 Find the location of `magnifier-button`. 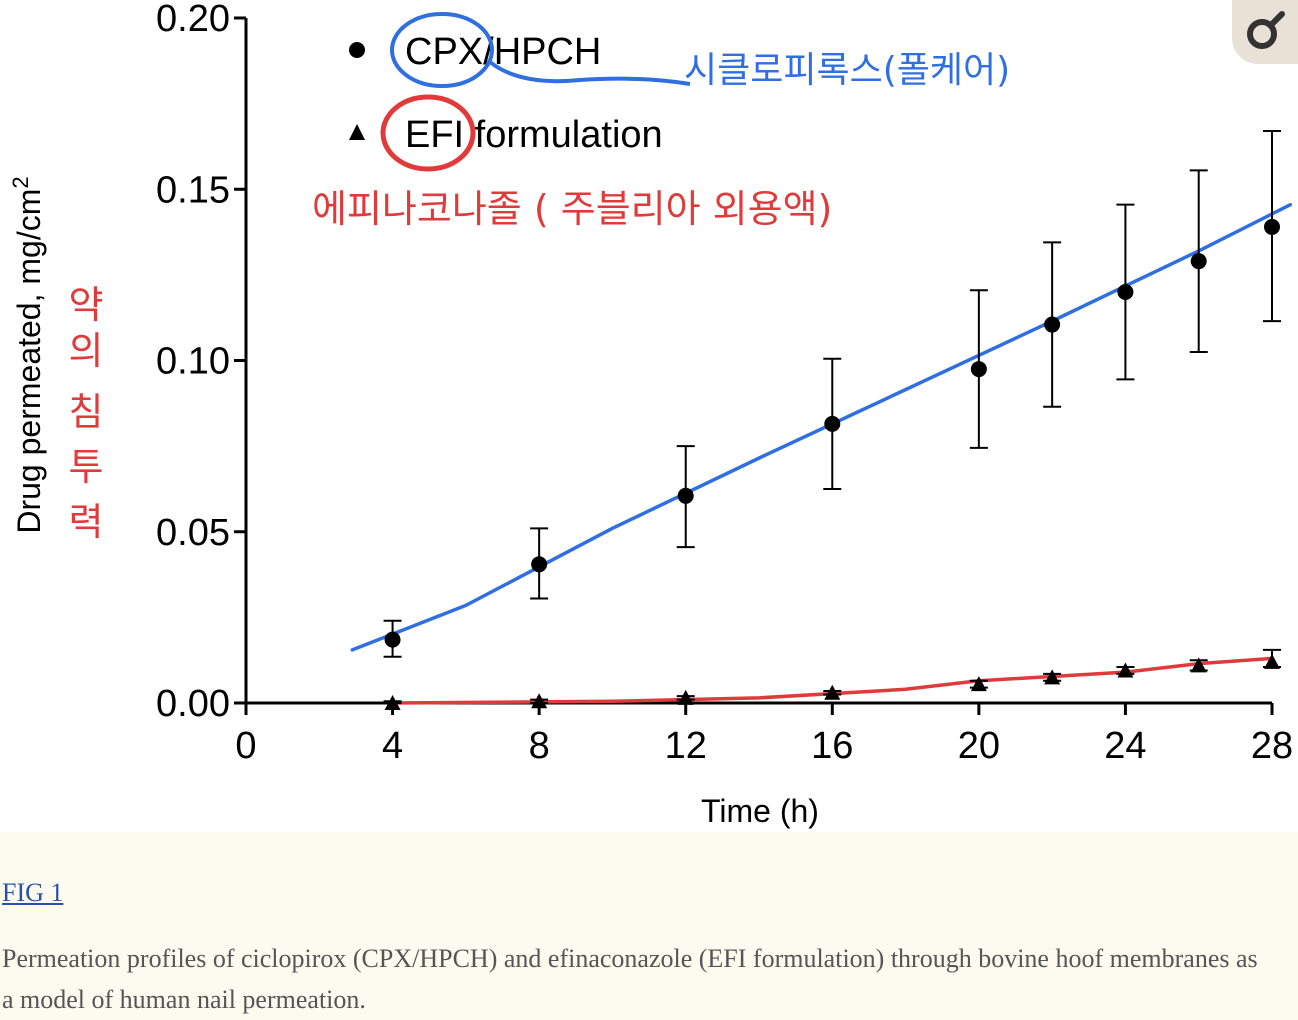

magnifier-button is located at coordinates (1265, 32).